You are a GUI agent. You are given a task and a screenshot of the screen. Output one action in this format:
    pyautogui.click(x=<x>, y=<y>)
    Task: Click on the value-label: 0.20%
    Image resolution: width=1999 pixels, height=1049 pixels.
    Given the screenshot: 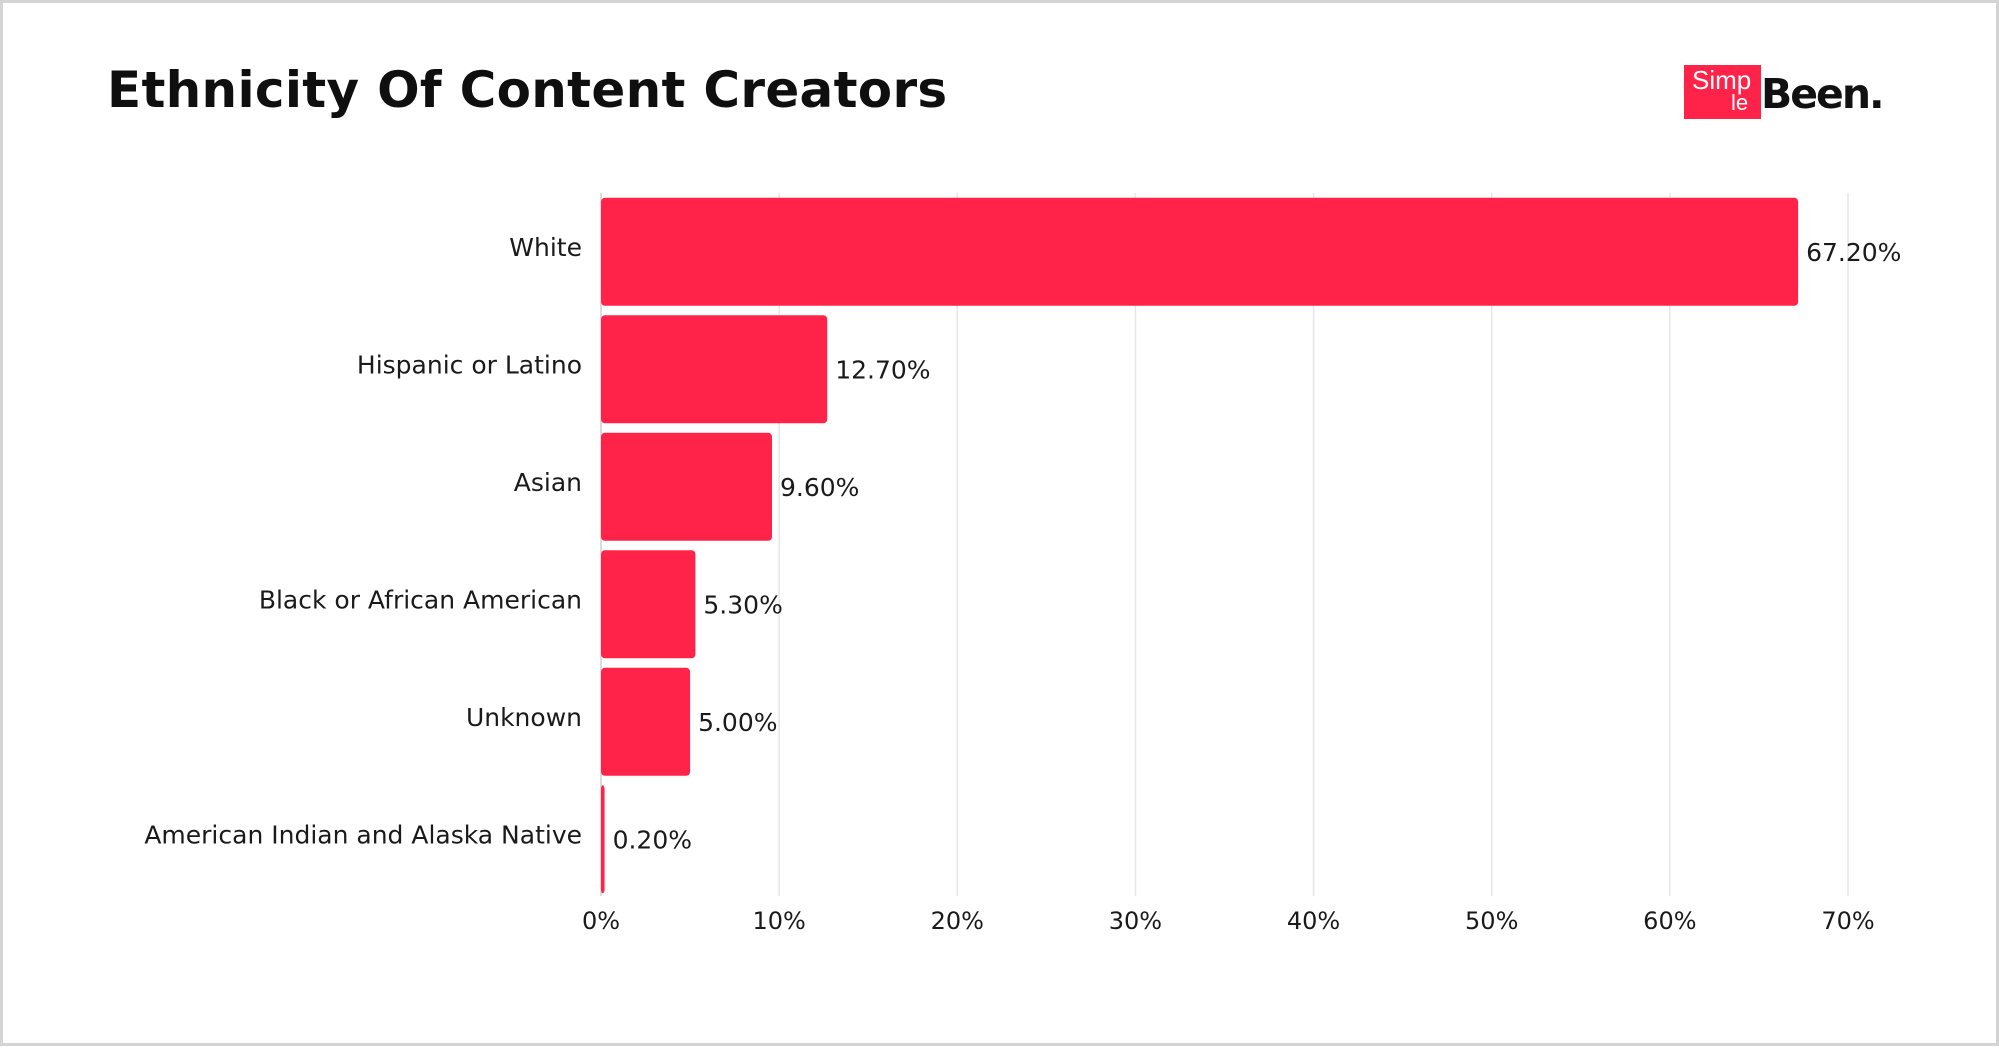 What is the action you would take?
    pyautogui.click(x=652, y=839)
    